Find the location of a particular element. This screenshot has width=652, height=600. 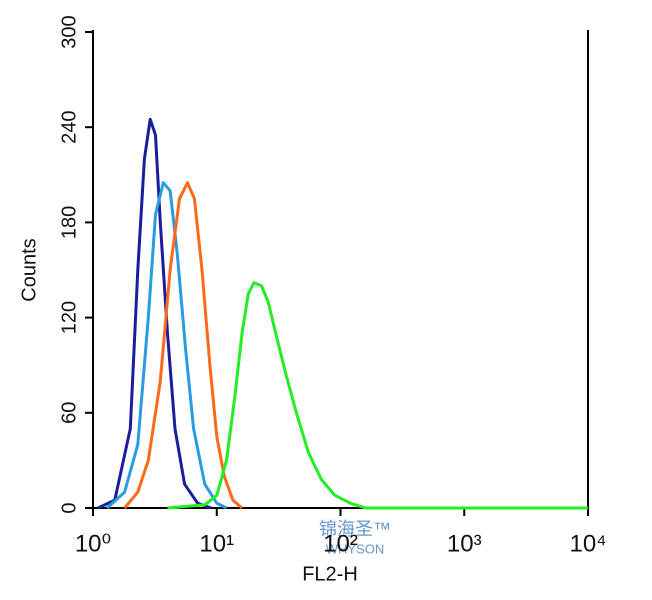

y-tick-label: 300 is located at coordinates (69, 31).